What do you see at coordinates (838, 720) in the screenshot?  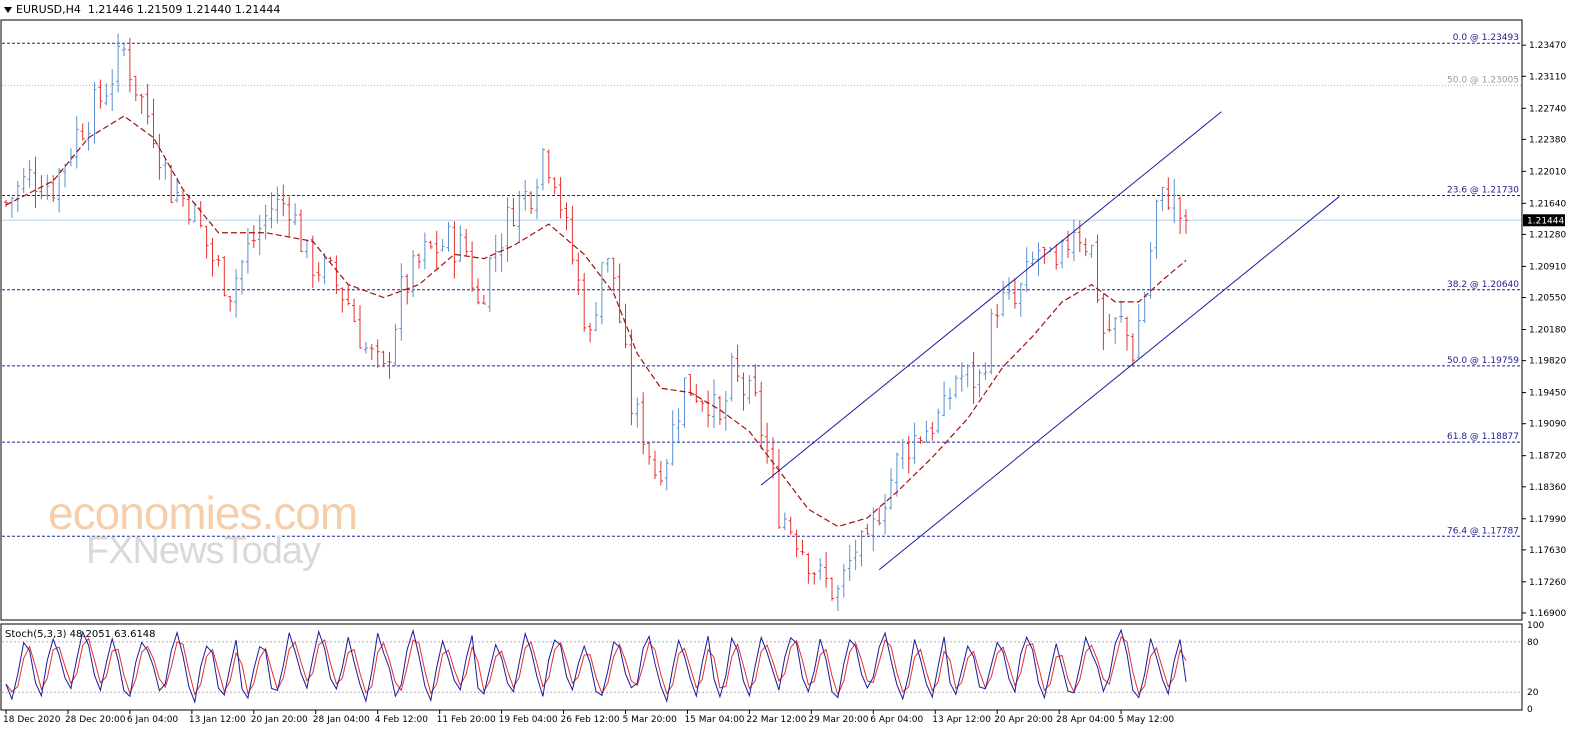 I see `time-tick-label: 29 Mar 20:00` at bounding box center [838, 720].